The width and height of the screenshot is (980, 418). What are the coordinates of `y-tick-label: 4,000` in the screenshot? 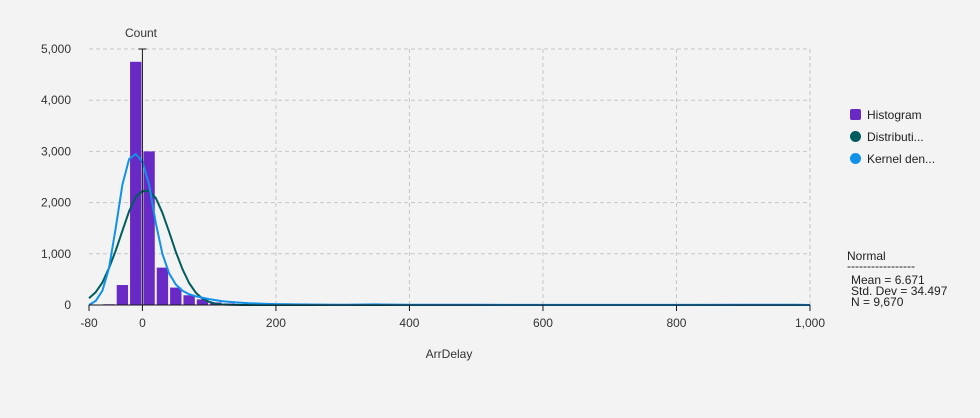 It's located at (56, 100).